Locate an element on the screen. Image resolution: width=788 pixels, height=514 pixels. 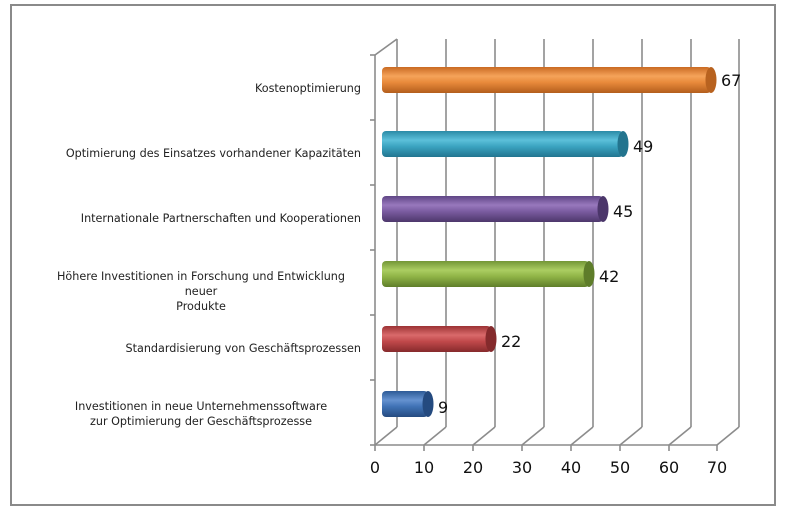
bar-kapazitaeten is located at coordinates (505, 144).